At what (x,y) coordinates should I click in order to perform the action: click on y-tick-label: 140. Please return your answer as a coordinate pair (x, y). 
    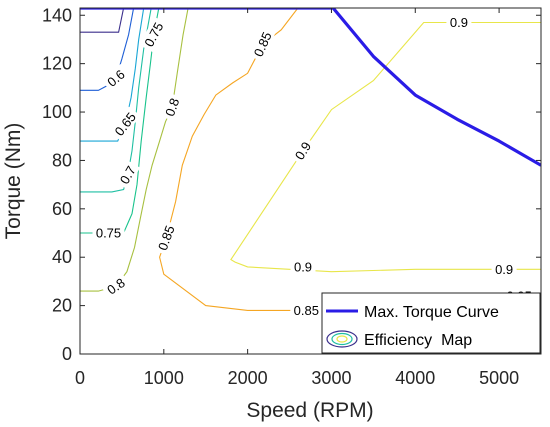
    Looking at the image, I should click on (57, 15).